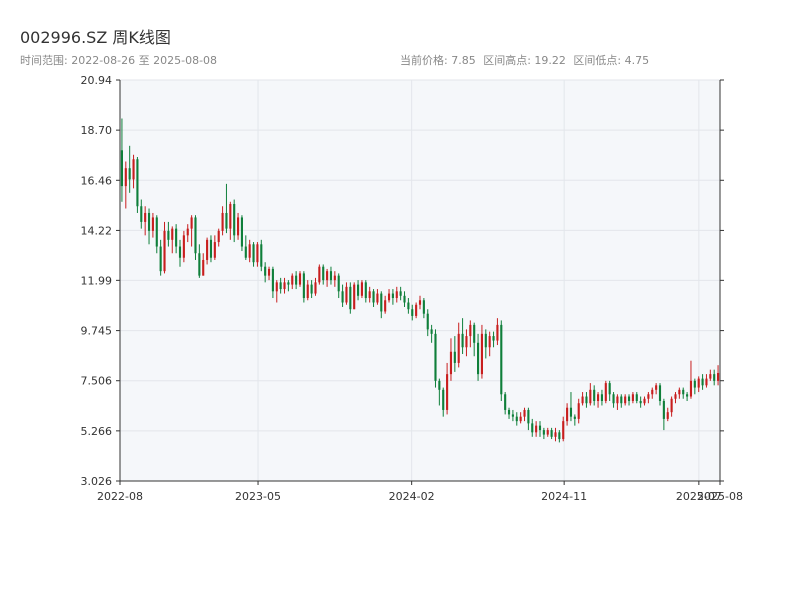 This screenshot has height=600, width=800. Describe the element at coordinates (611, 60) in the screenshot. I see `range-low-text: 区间低点: 4.75` at that location.